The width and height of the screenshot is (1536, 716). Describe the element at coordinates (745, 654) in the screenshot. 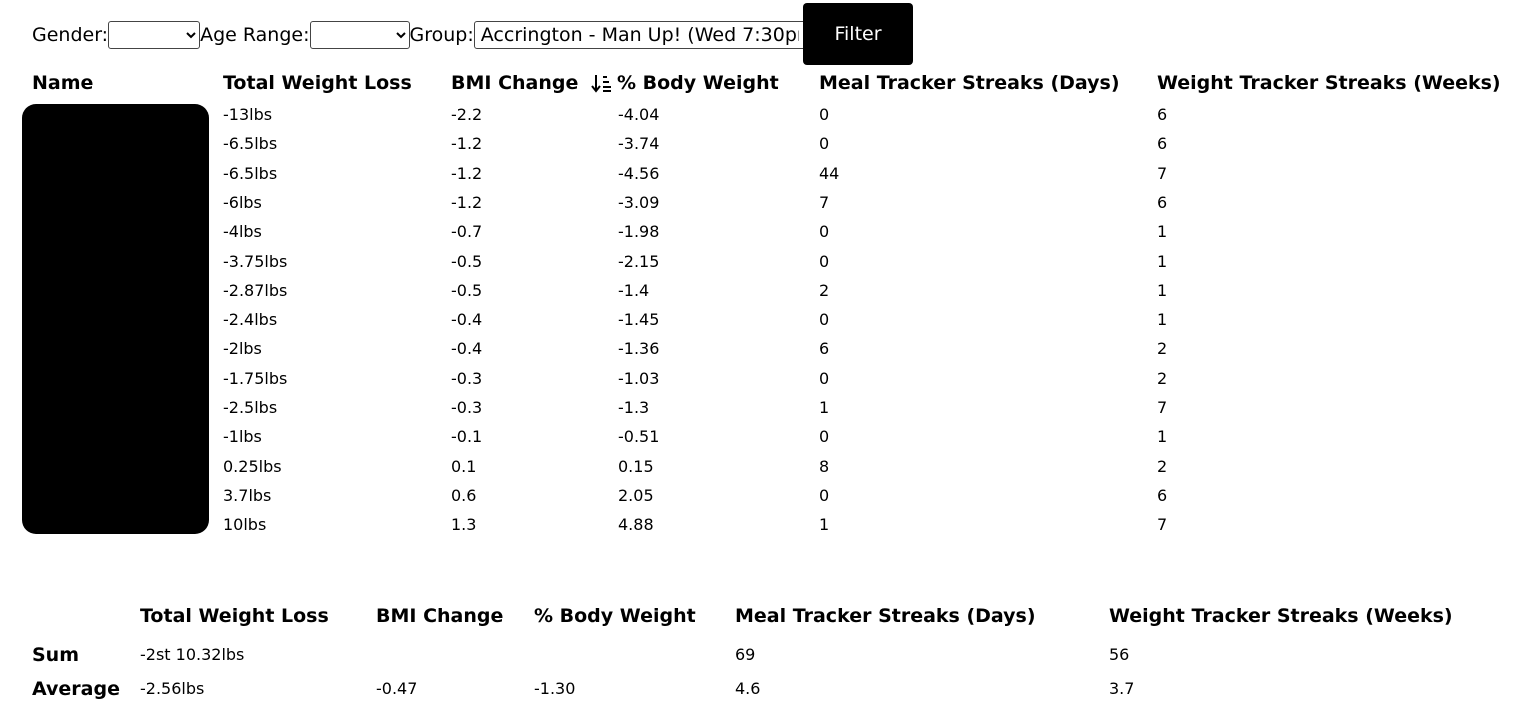

I see `sum-meal-streaks: 69` at that location.